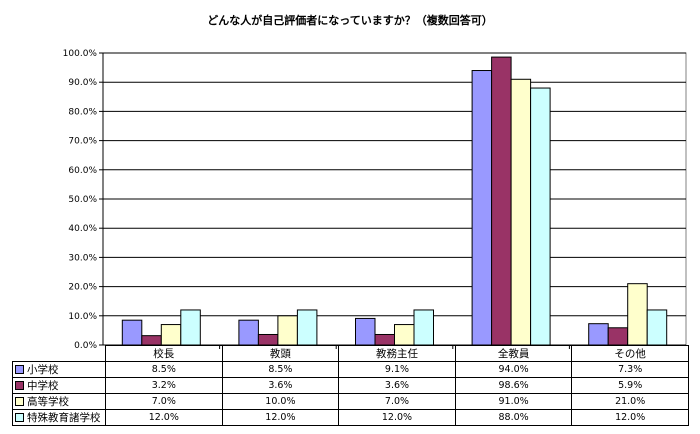  Describe the element at coordinates (397, 369) in the screenshot. I see `data-label: 9.1%` at that location.